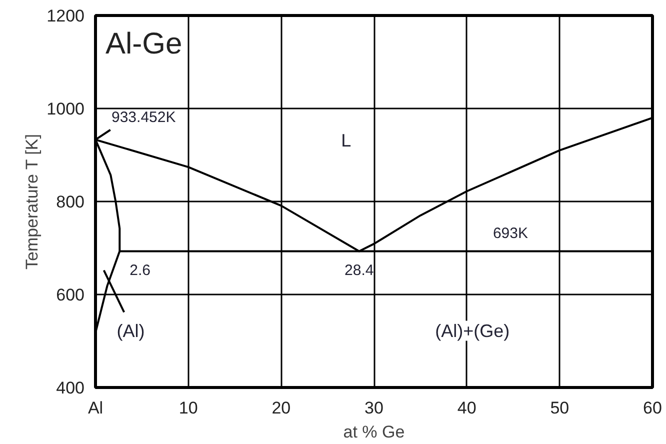  I want to click on annotation: 693K, so click(510, 233).